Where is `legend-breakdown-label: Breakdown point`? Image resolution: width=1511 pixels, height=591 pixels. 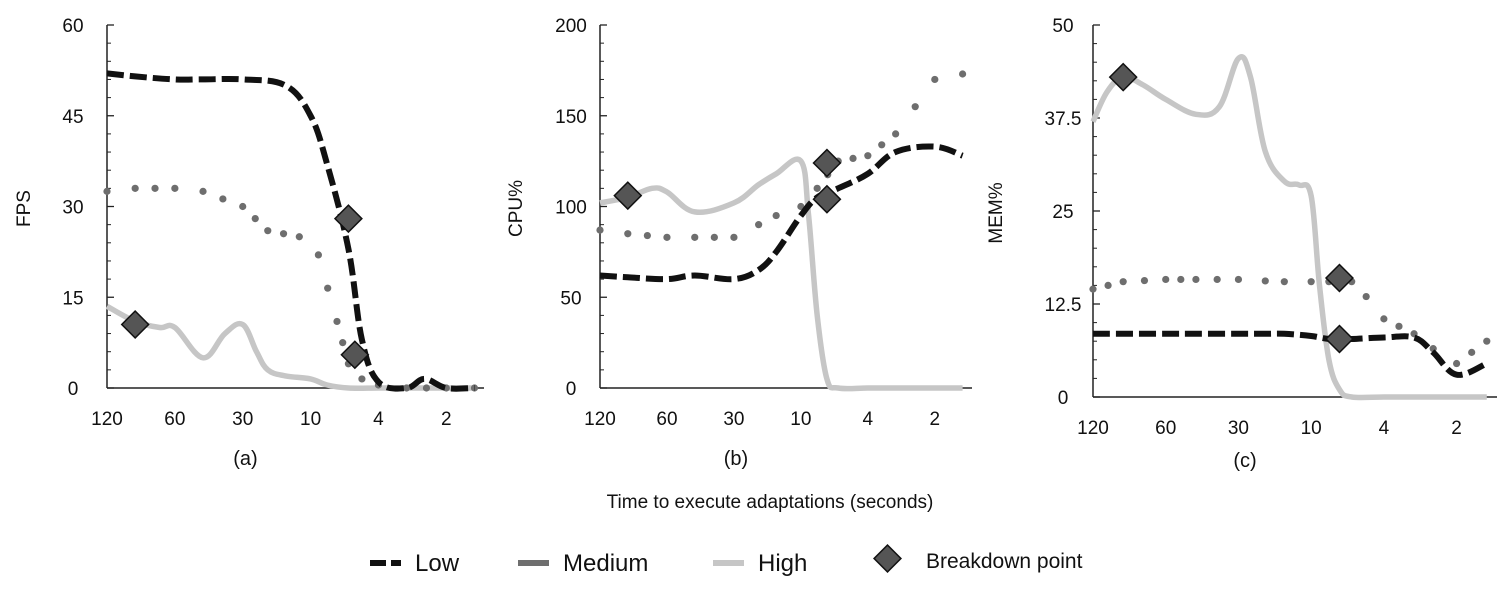
legend-breakdown-label: Breakdown point is located at coordinates (1004, 561).